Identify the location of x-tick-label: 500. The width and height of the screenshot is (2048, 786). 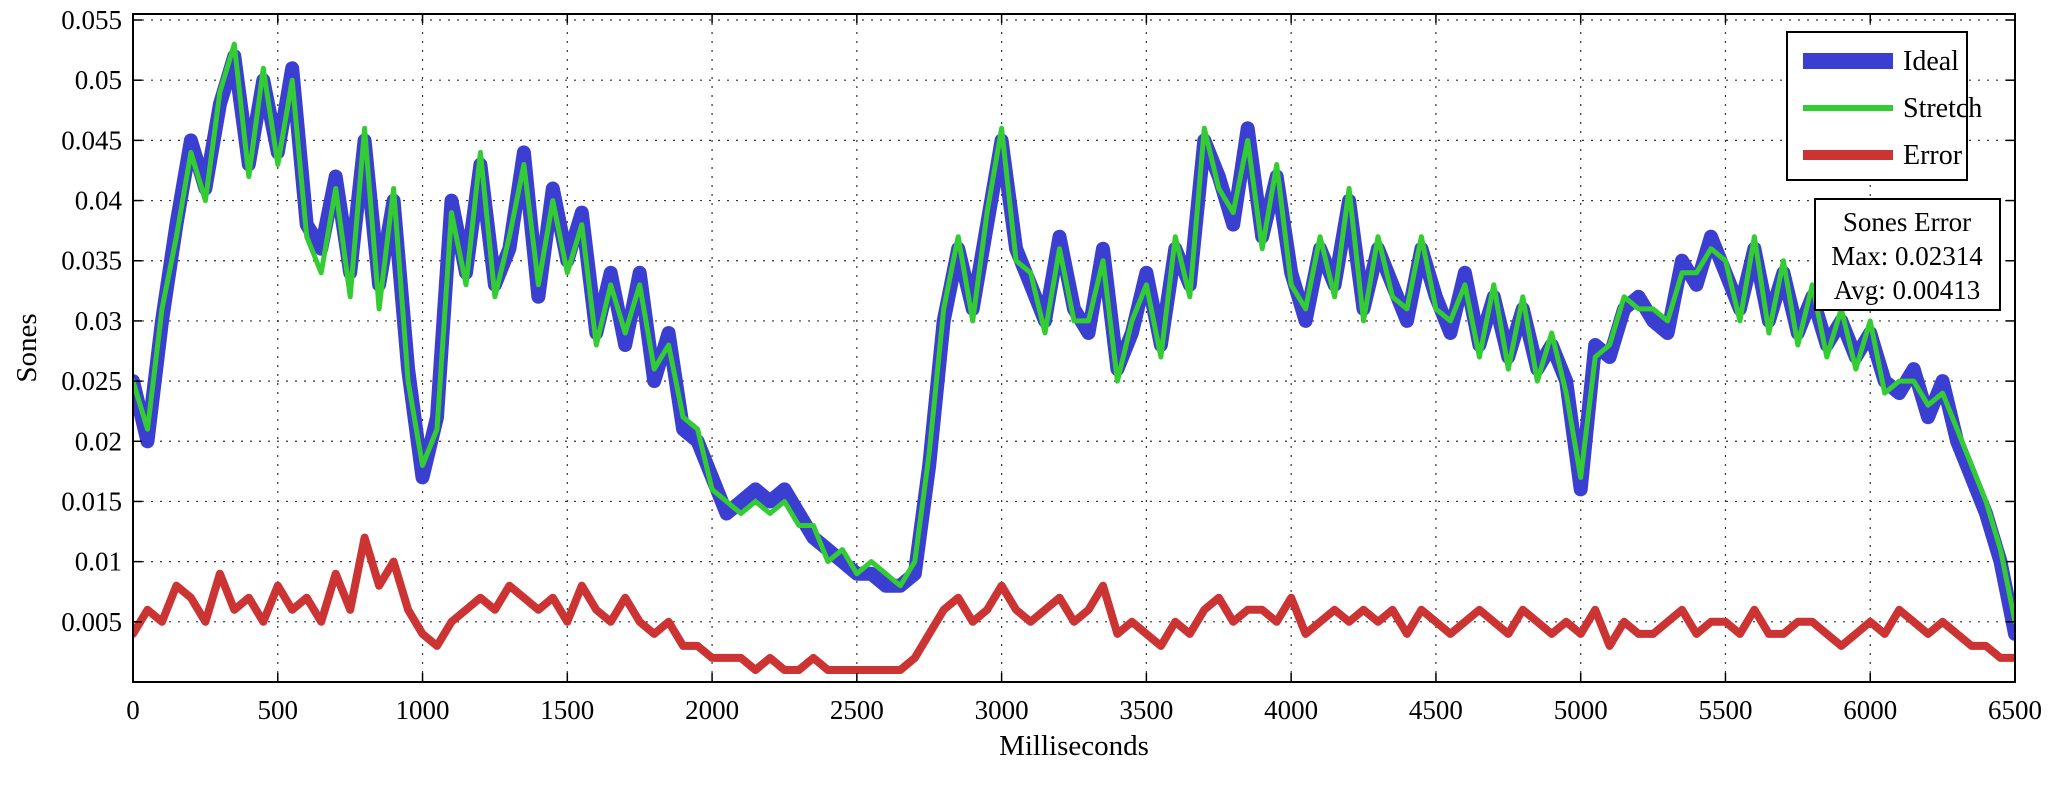
(278, 710).